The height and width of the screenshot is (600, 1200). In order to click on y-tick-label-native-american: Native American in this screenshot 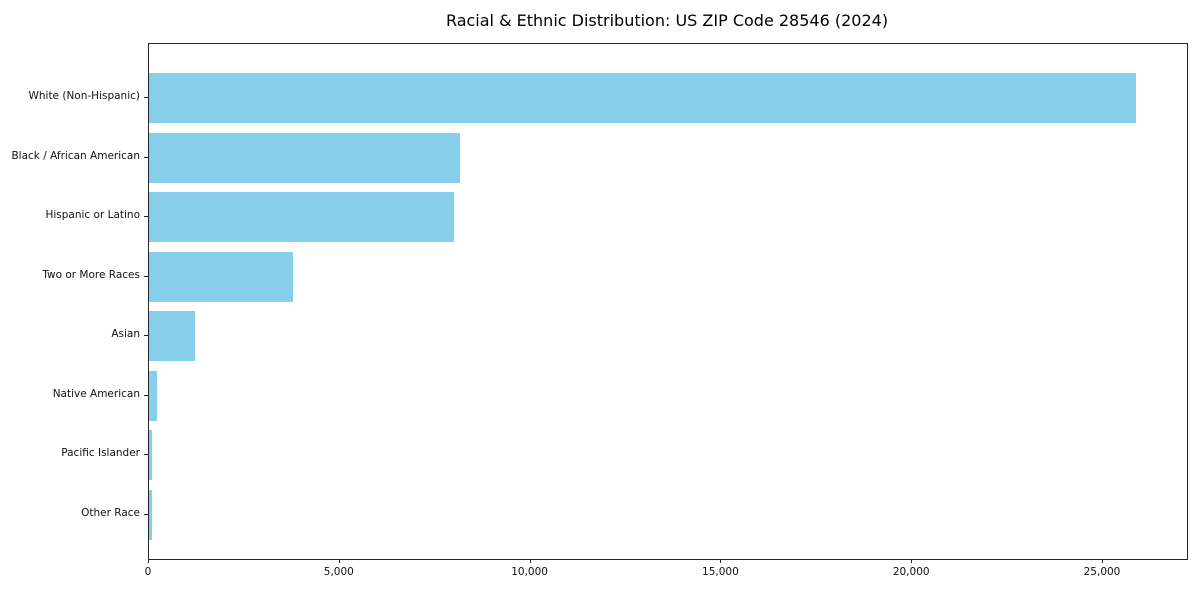, I will do `click(96, 393)`.